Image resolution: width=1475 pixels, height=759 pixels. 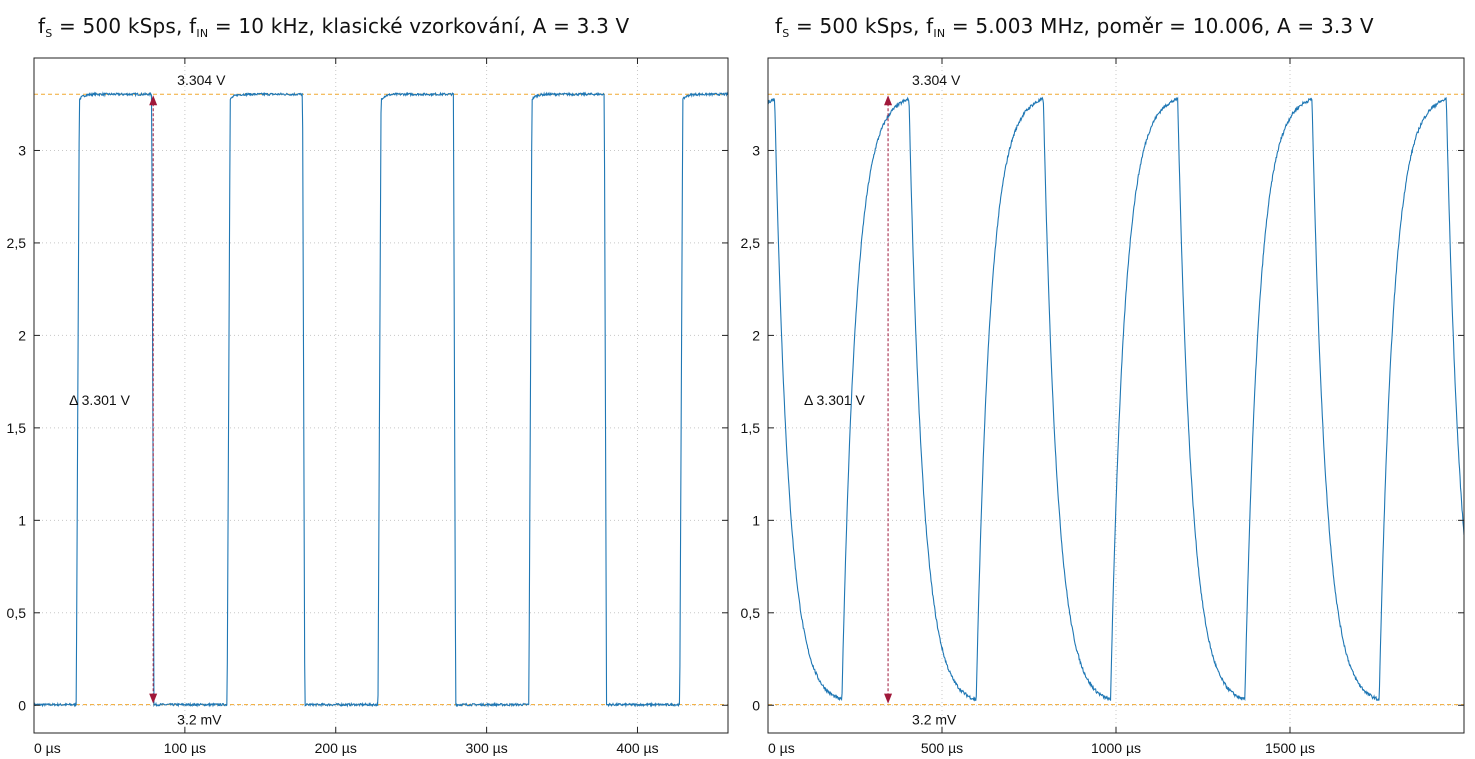 What do you see at coordinates (942, 748) in the screenshot?
I see `x-tick-label: 500 µs` at bounding box center [942, 748].